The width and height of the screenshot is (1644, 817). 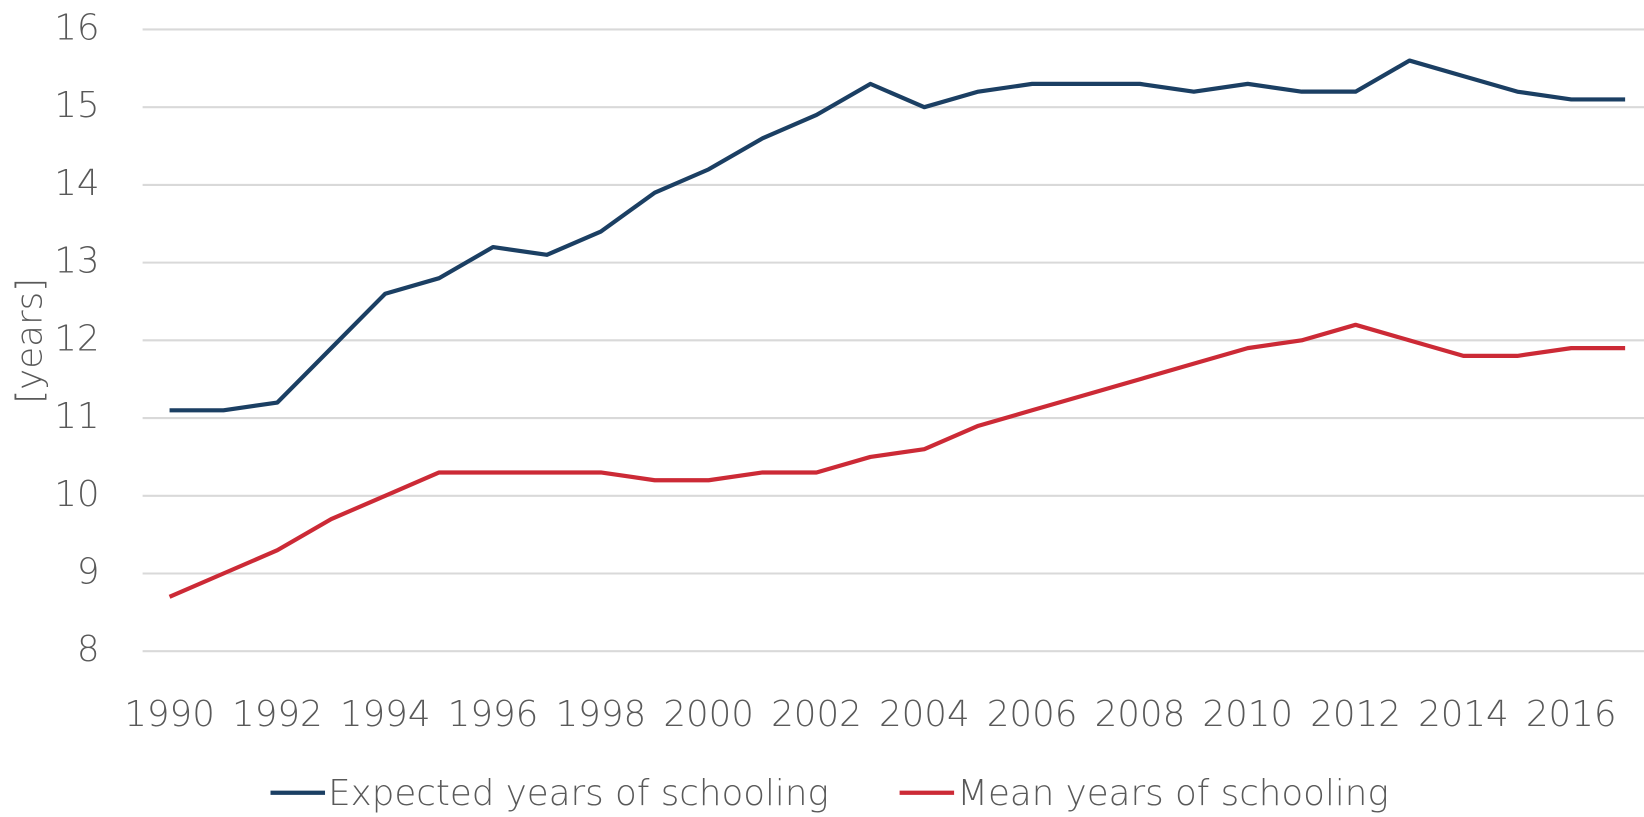 What do you see at coordinates (578, 793) in the screenshot?
I see `legend-label: Expected years of schooling` at bounding box center [578, 793].